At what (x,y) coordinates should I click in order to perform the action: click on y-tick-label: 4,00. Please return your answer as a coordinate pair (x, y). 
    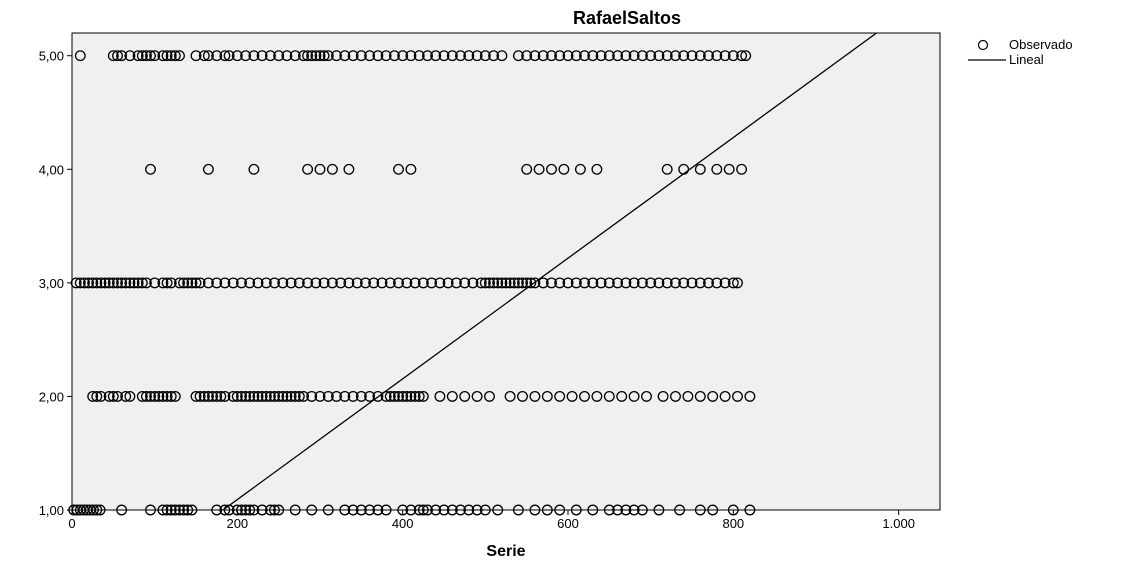
    Looking at the image, I should click on (51, 169).